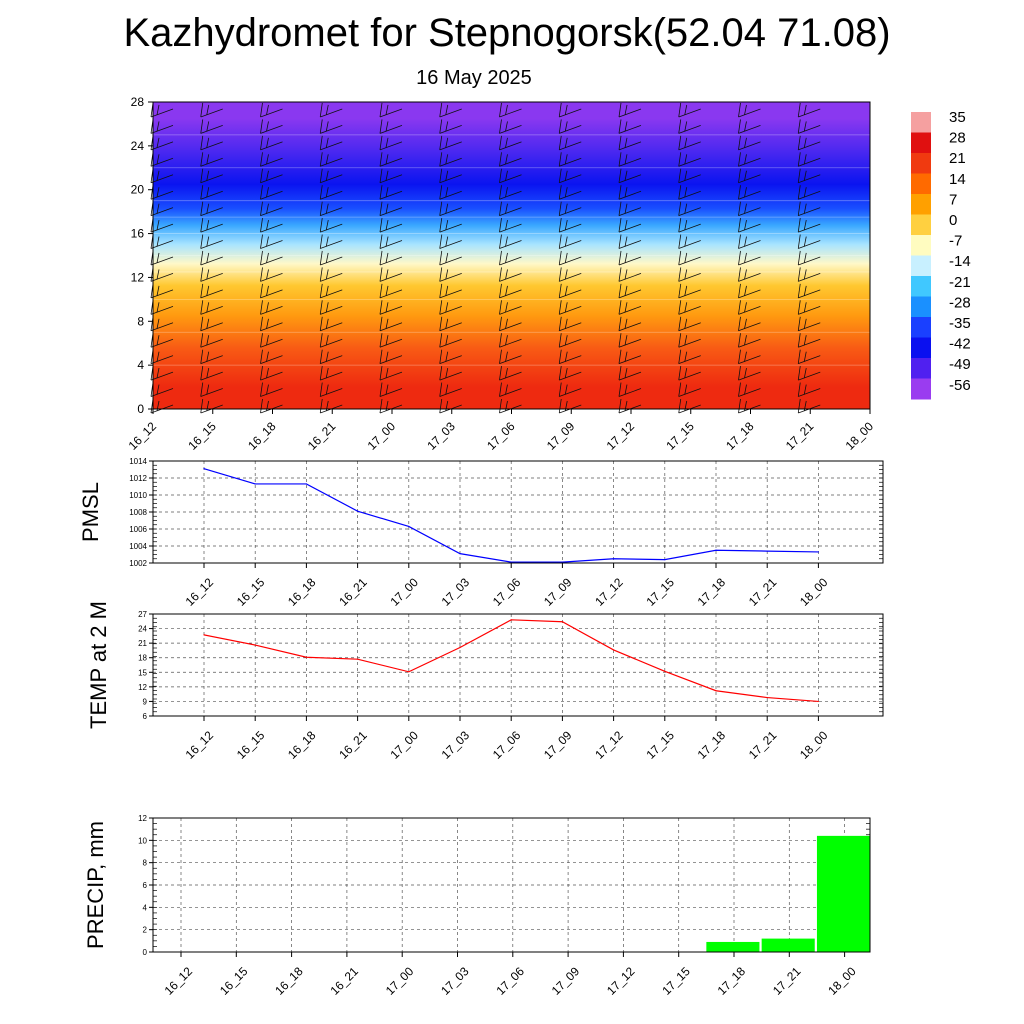 This screenshot has width=1024, height=1024. What do you see at coordinates (609, 592) in the screenshot?
I see `x-tick-label: 17_12` at bounding box center [609, 592].